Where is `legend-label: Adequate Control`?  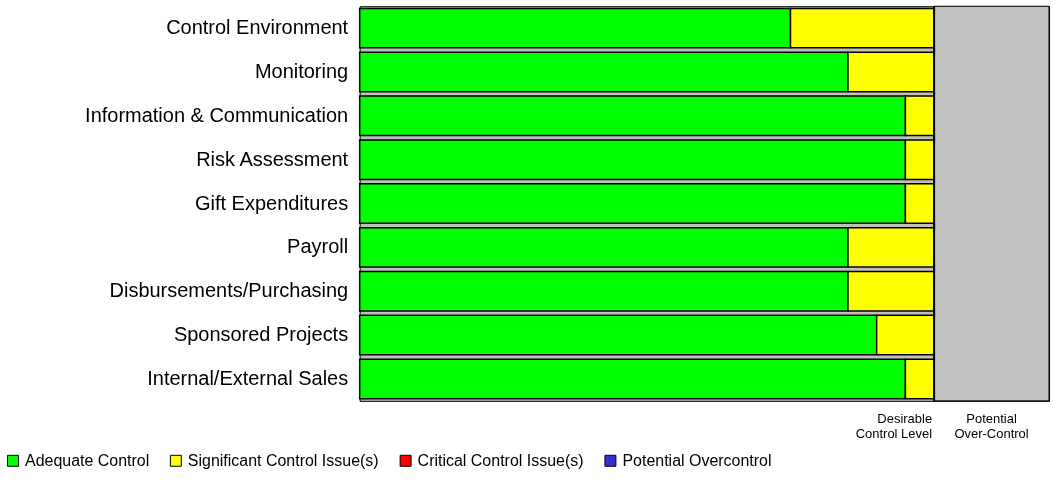
legend-label: Adequate Control is located at coordinates (87, 460).